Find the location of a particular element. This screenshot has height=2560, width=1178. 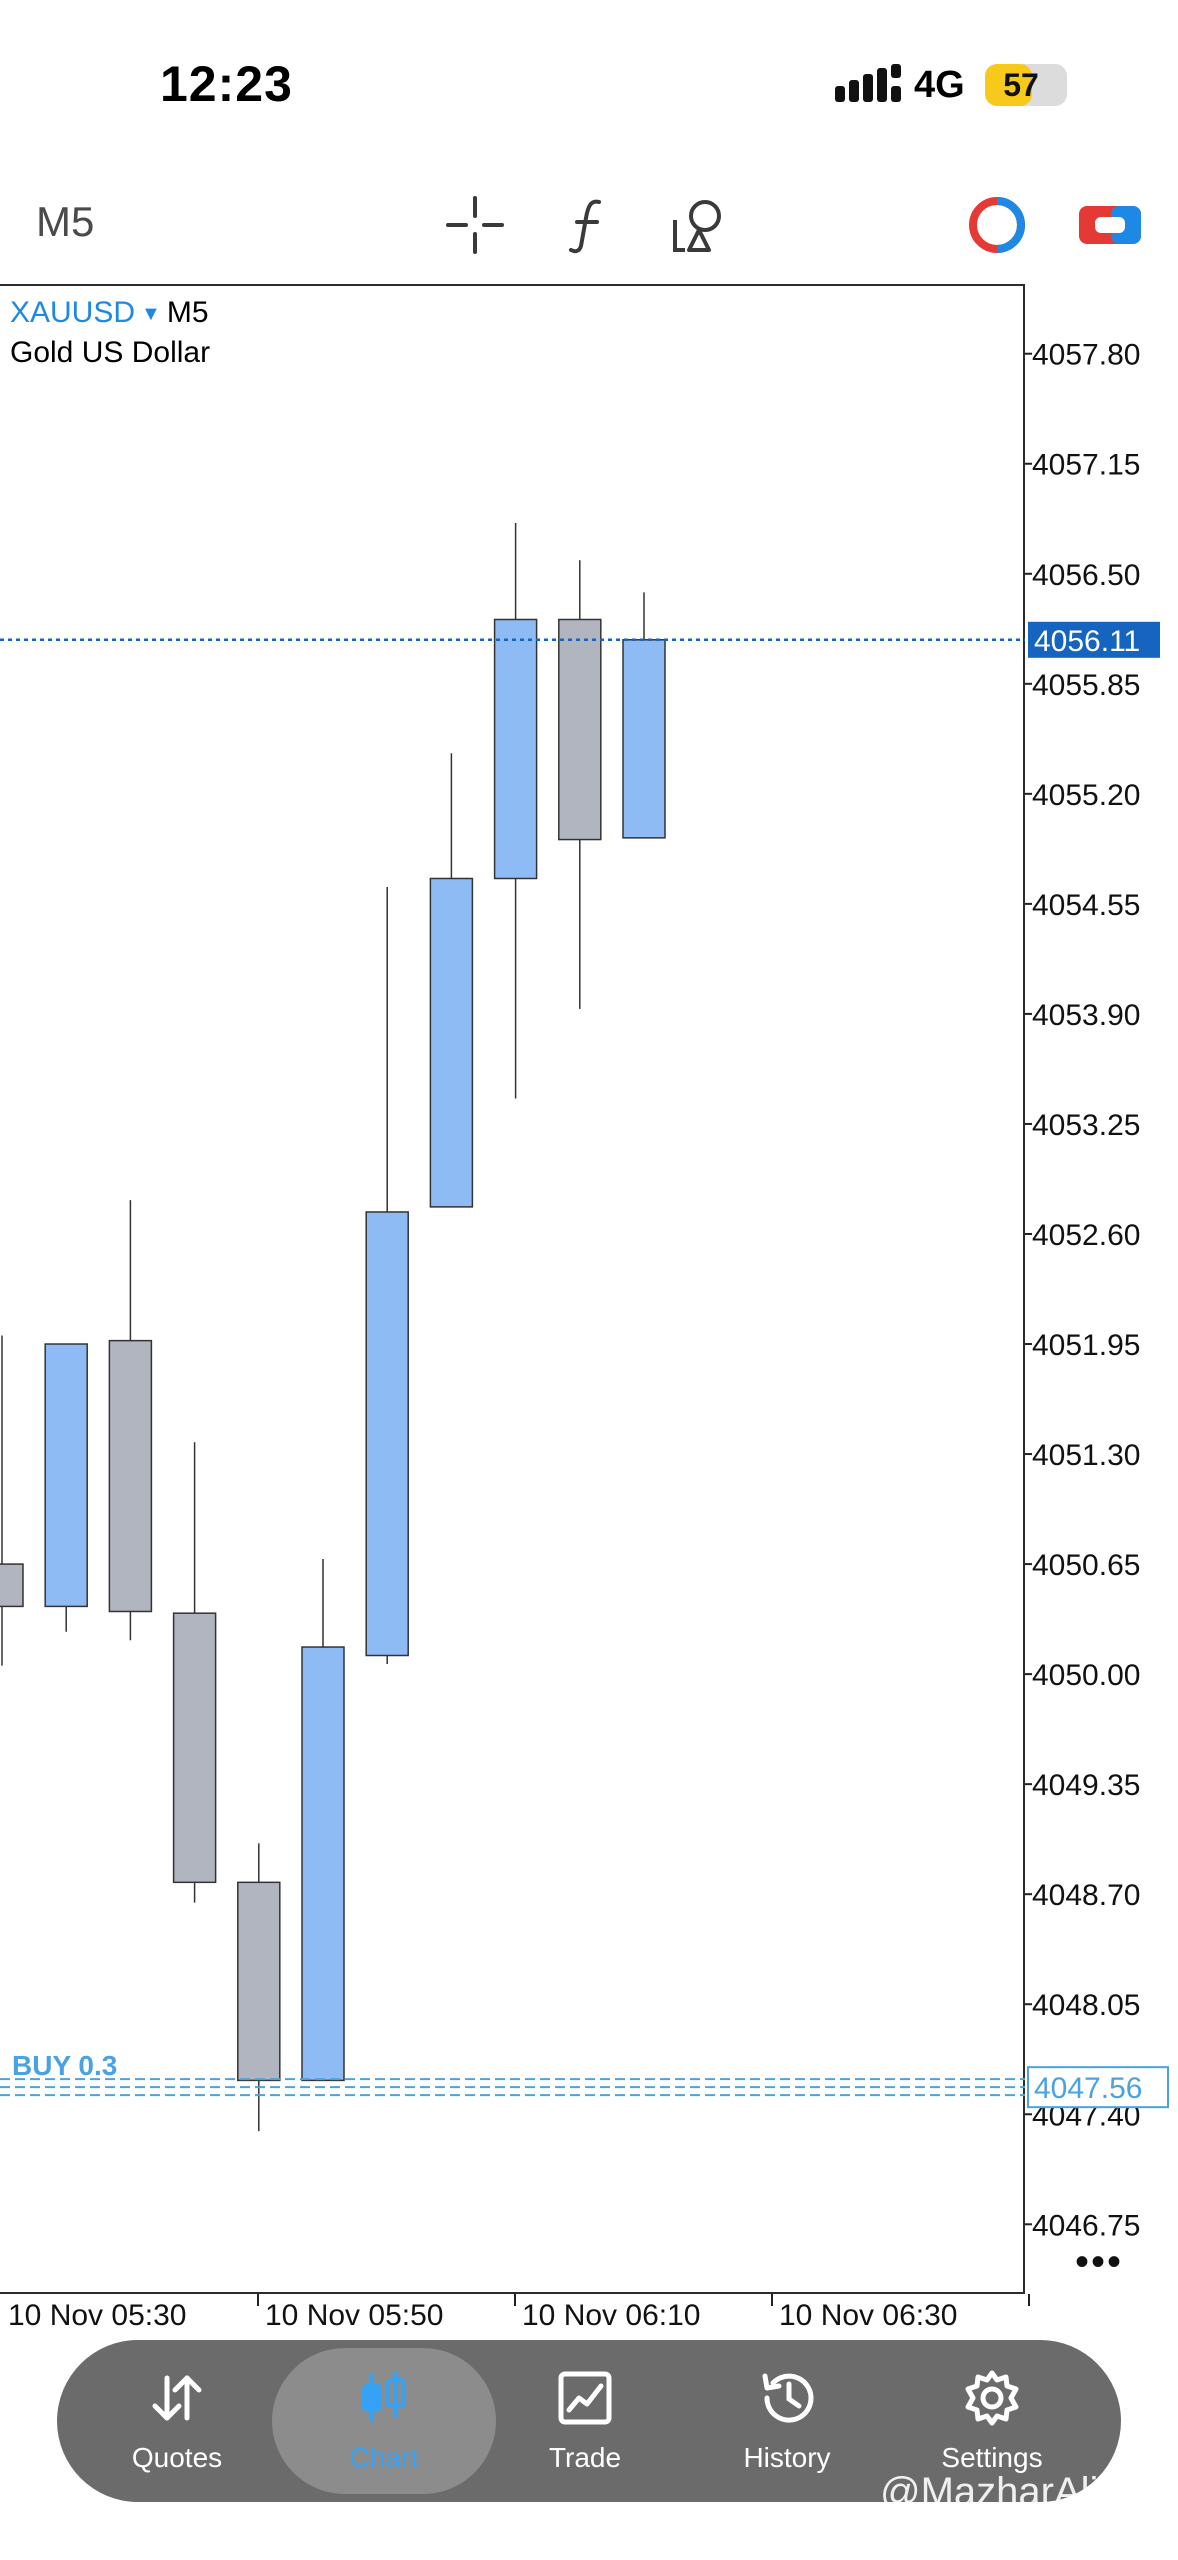

nav-settings-label: Settings is located at coordinates (992, 2457).